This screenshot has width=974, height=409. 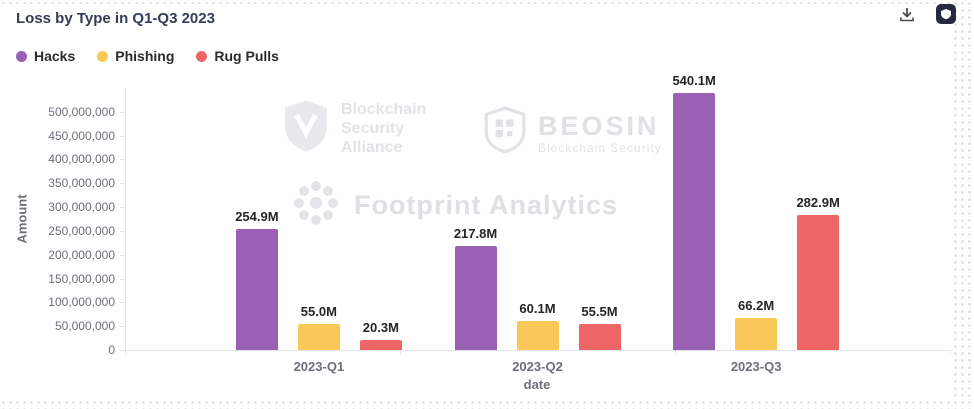 What do you see at coordinates (81, 111) in the screenshot?
I see `y-tick-label: 500,000,000` at bounding box center [81, 111].